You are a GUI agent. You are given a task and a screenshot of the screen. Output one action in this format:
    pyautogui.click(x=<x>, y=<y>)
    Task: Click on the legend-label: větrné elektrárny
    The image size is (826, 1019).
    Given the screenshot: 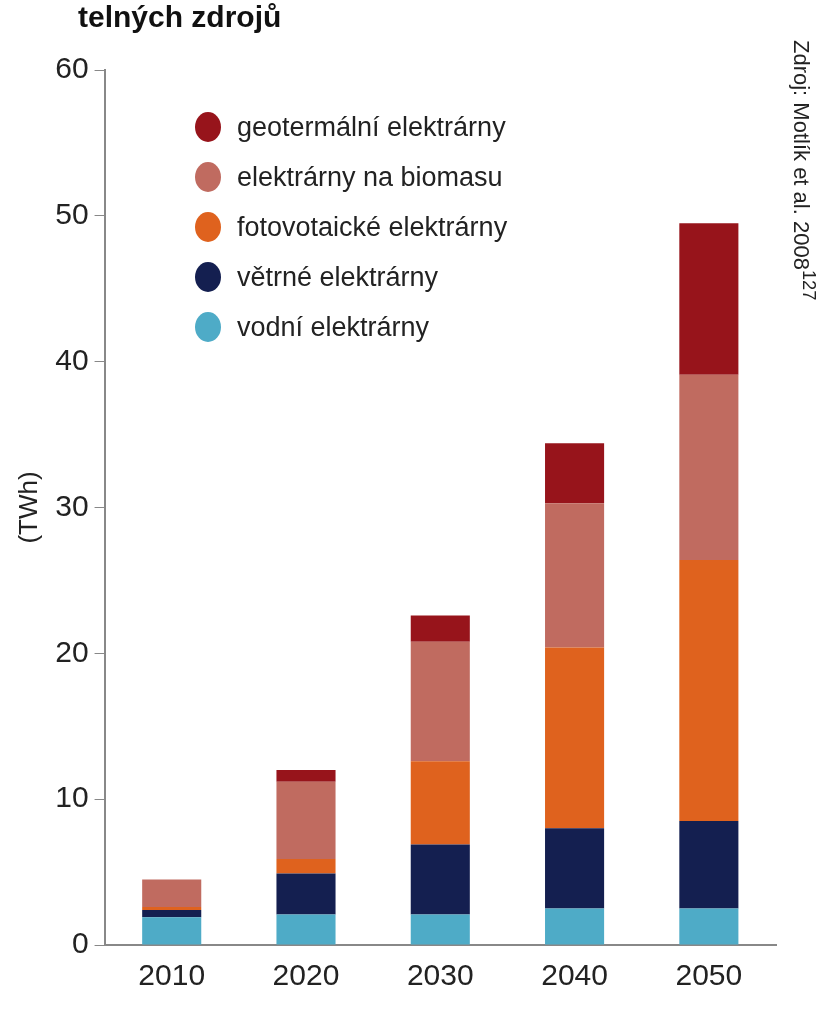 What is the action you would take?
    pyautogui.click(x=338, y=277)
    